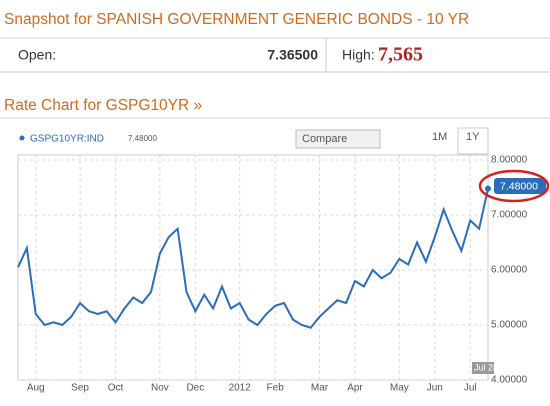 Image resolution: width=550 pixels, height=406 pixels. Describe the element at coordinates (509, 215) in the screenshot. I see `y-tick-label: 7.00000` at that location.